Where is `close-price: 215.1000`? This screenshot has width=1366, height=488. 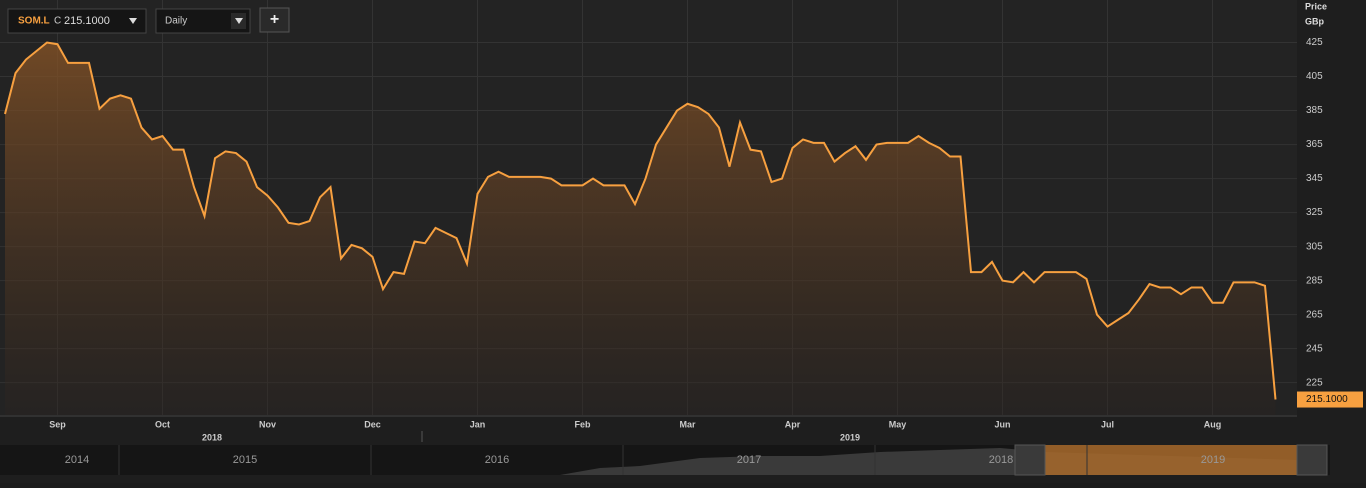 close-price: 215.1000 is located at coordinates (87, 21).